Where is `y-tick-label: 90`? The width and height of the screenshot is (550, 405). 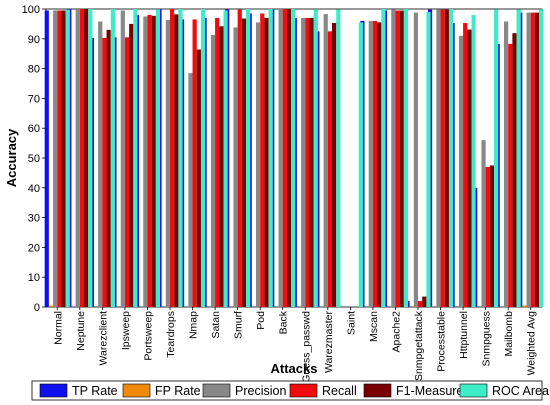
y-tick-label: 90 is located at coordinates (34, 40).